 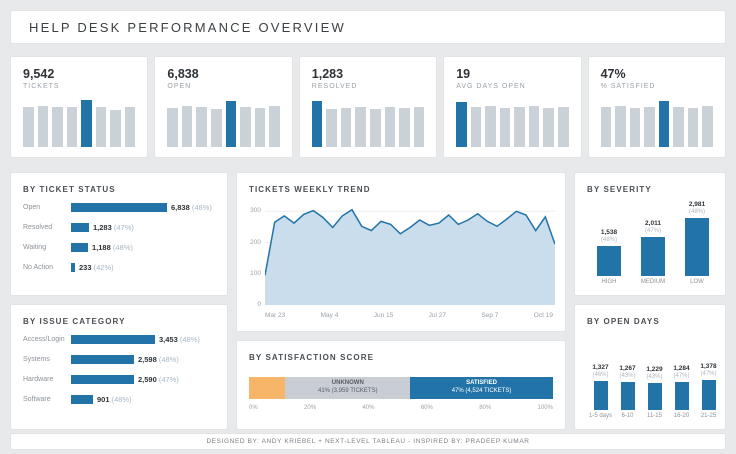 I want to click on bar-value: 2,011, so click(x=653, y=223).